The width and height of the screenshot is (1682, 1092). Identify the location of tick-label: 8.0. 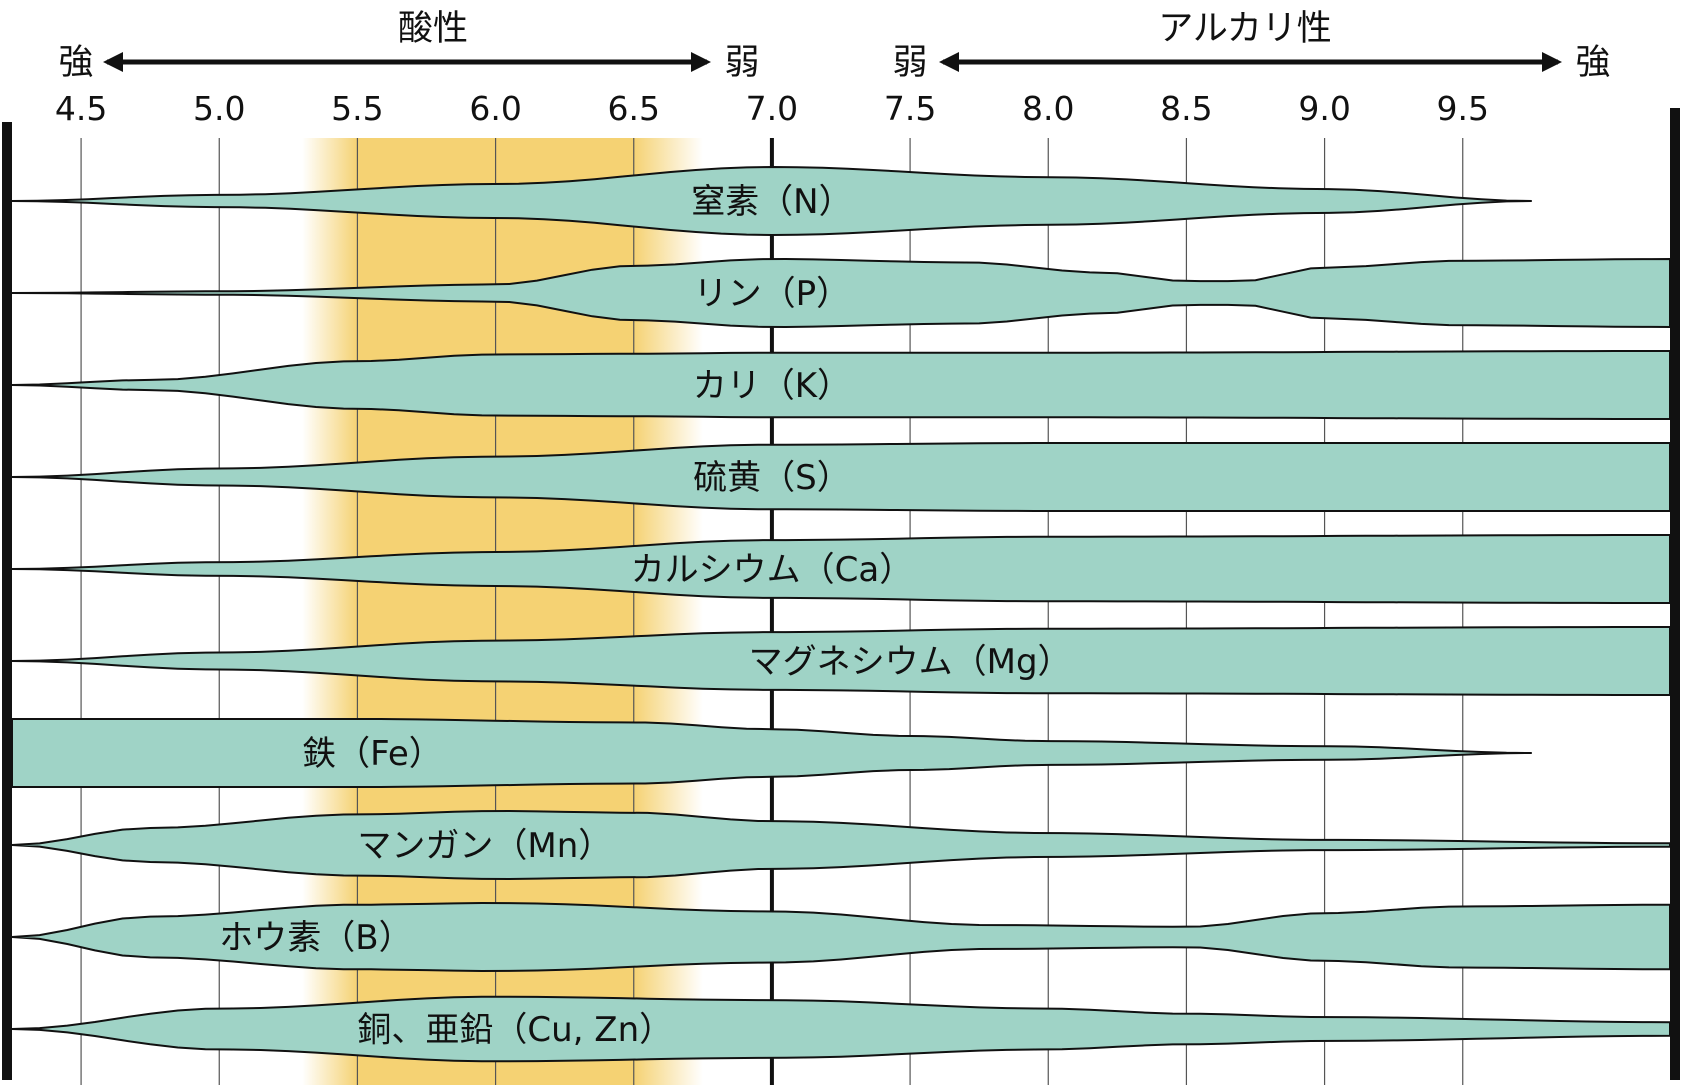
(1048, 108).